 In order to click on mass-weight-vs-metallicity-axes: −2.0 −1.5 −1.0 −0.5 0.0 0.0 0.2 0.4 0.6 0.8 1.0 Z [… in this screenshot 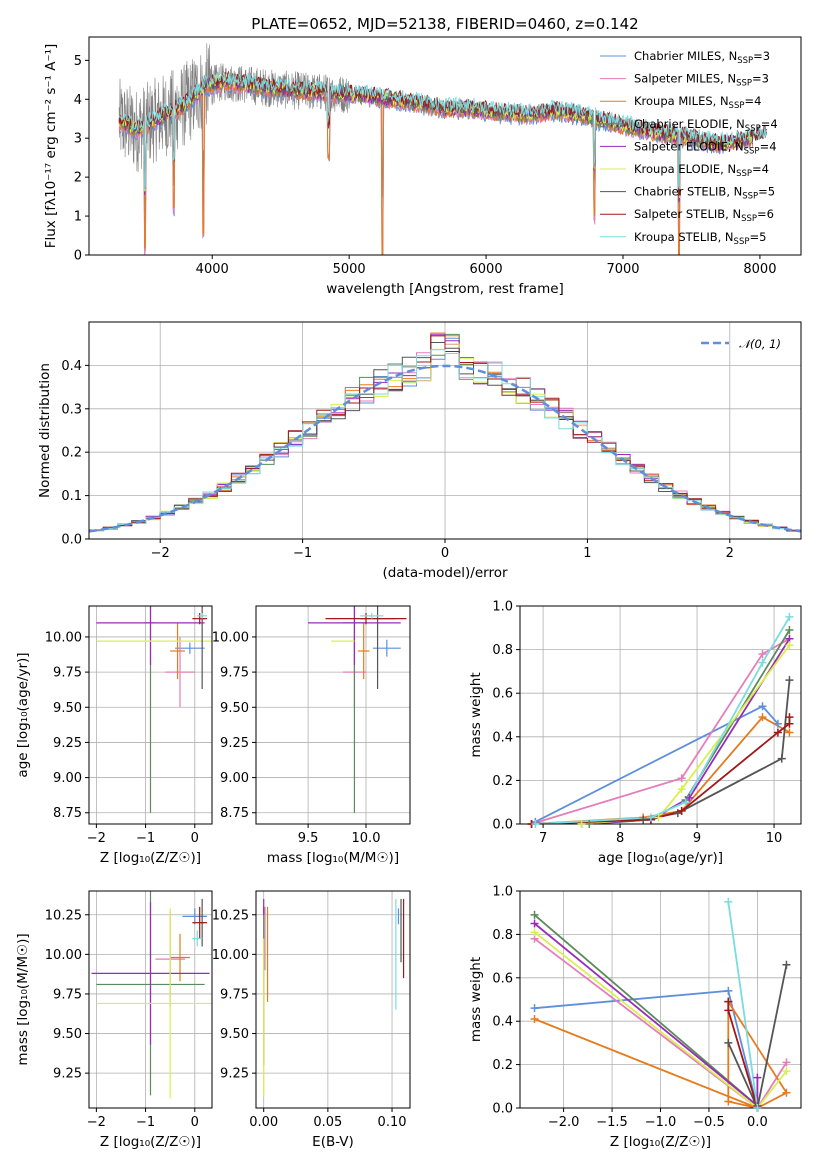, I will do `click(635, 1017)`.